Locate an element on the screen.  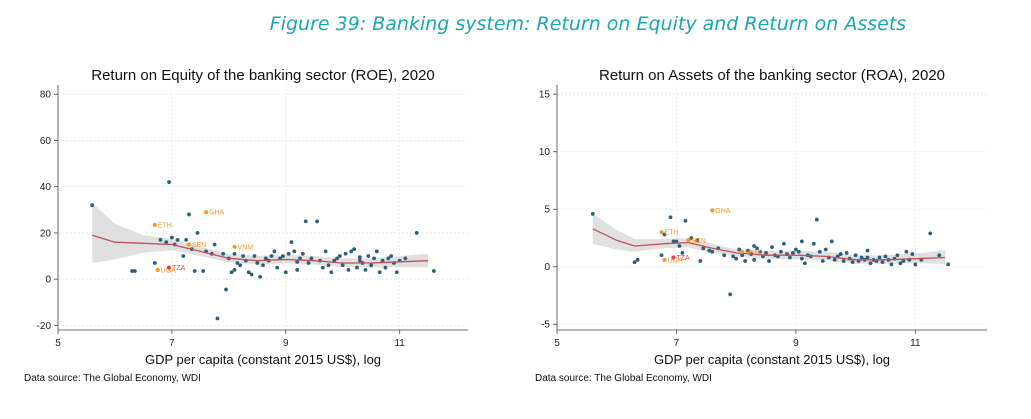
roe-highlight-label-tza: TZA is located at coordinates (179, 268).